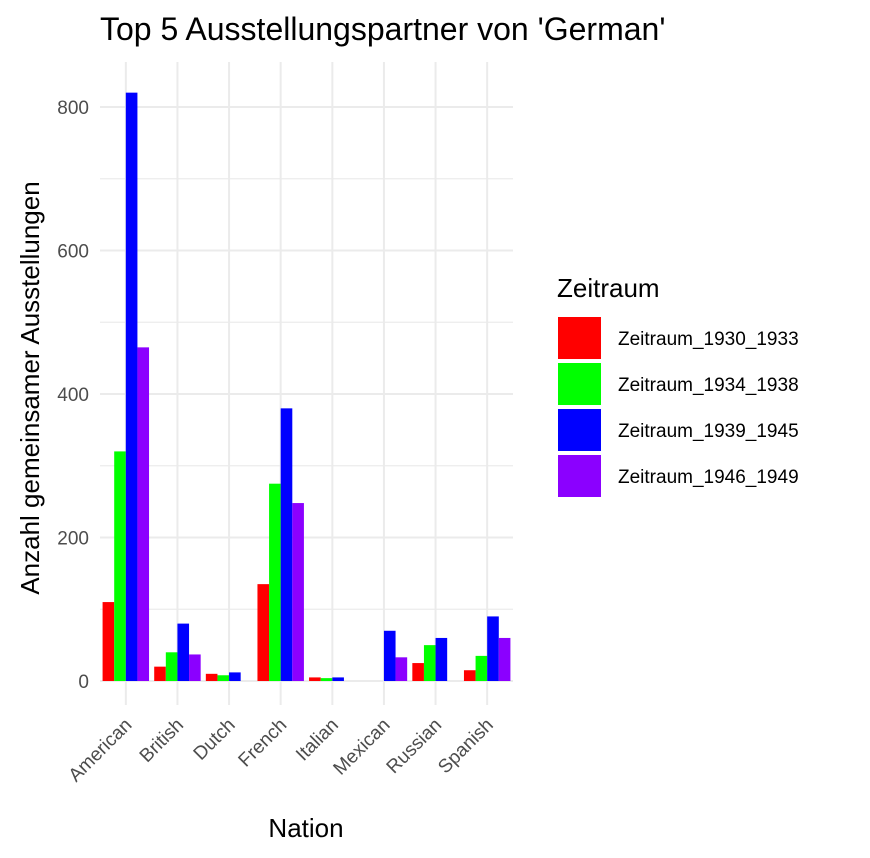 The height and width of the screenshot is (858, 870). Describe the element at coordinates (608, 288) in the screenshot. I see `legend-title: Zeitraum` at that location.